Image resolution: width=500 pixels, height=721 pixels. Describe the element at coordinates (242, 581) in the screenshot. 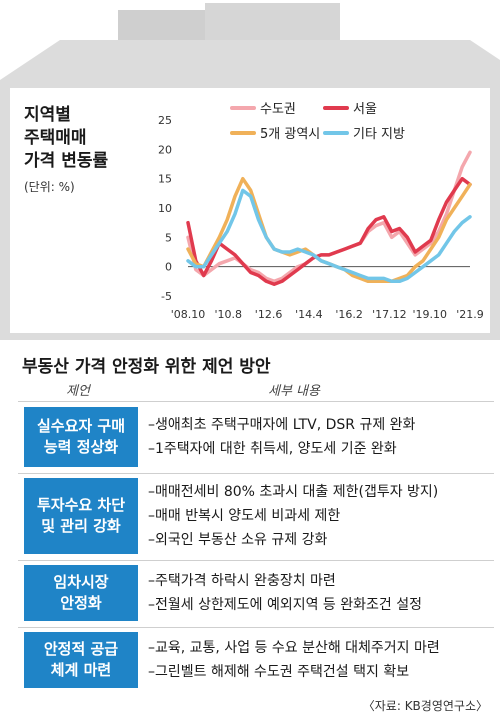

I see `detail-item: –주택가격 하락시 완충장치 마련` at that location.